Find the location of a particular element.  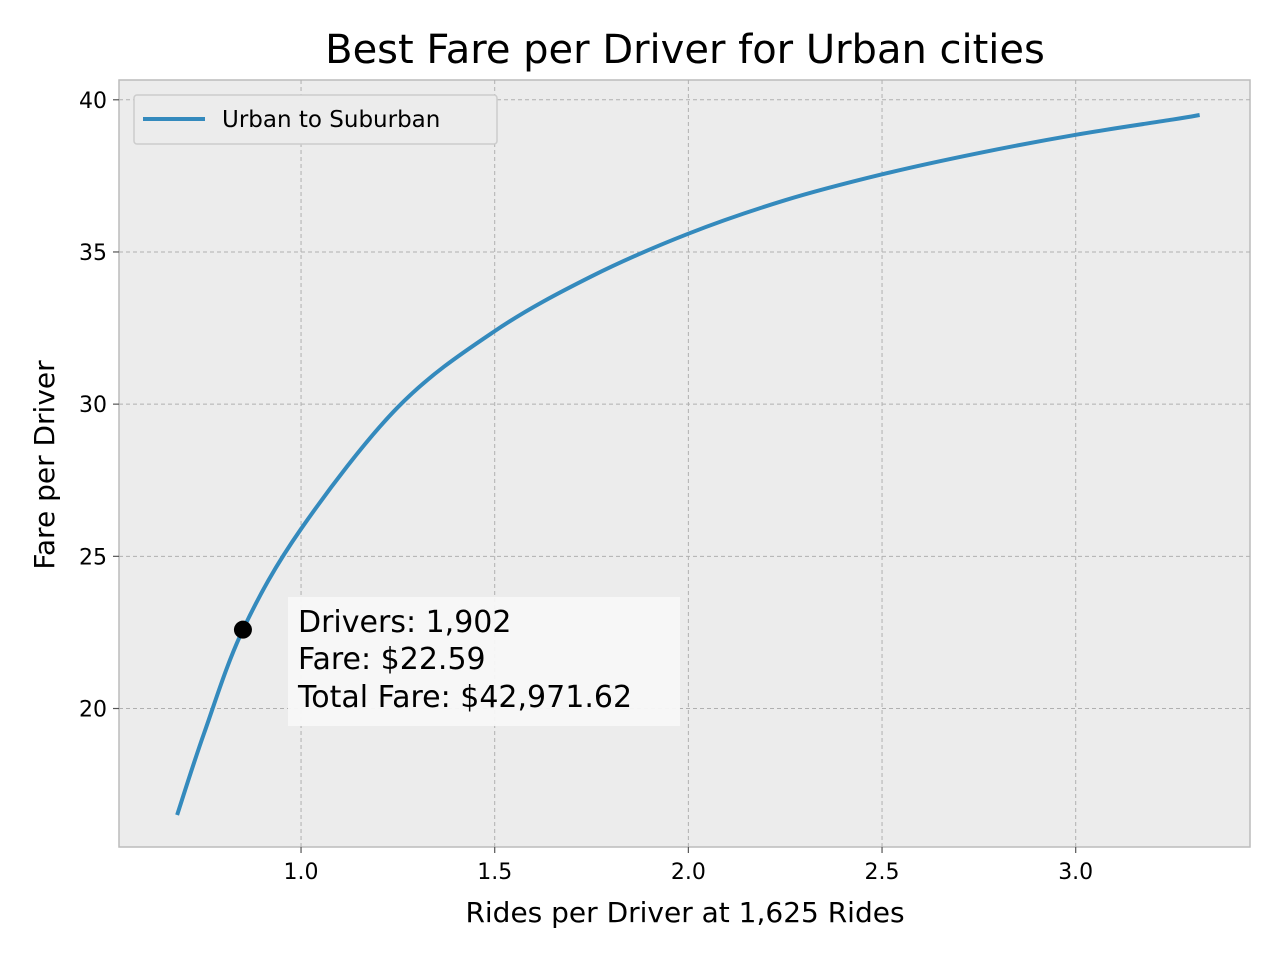

y-tick-label: 35 is located at coordinates (93, 253).